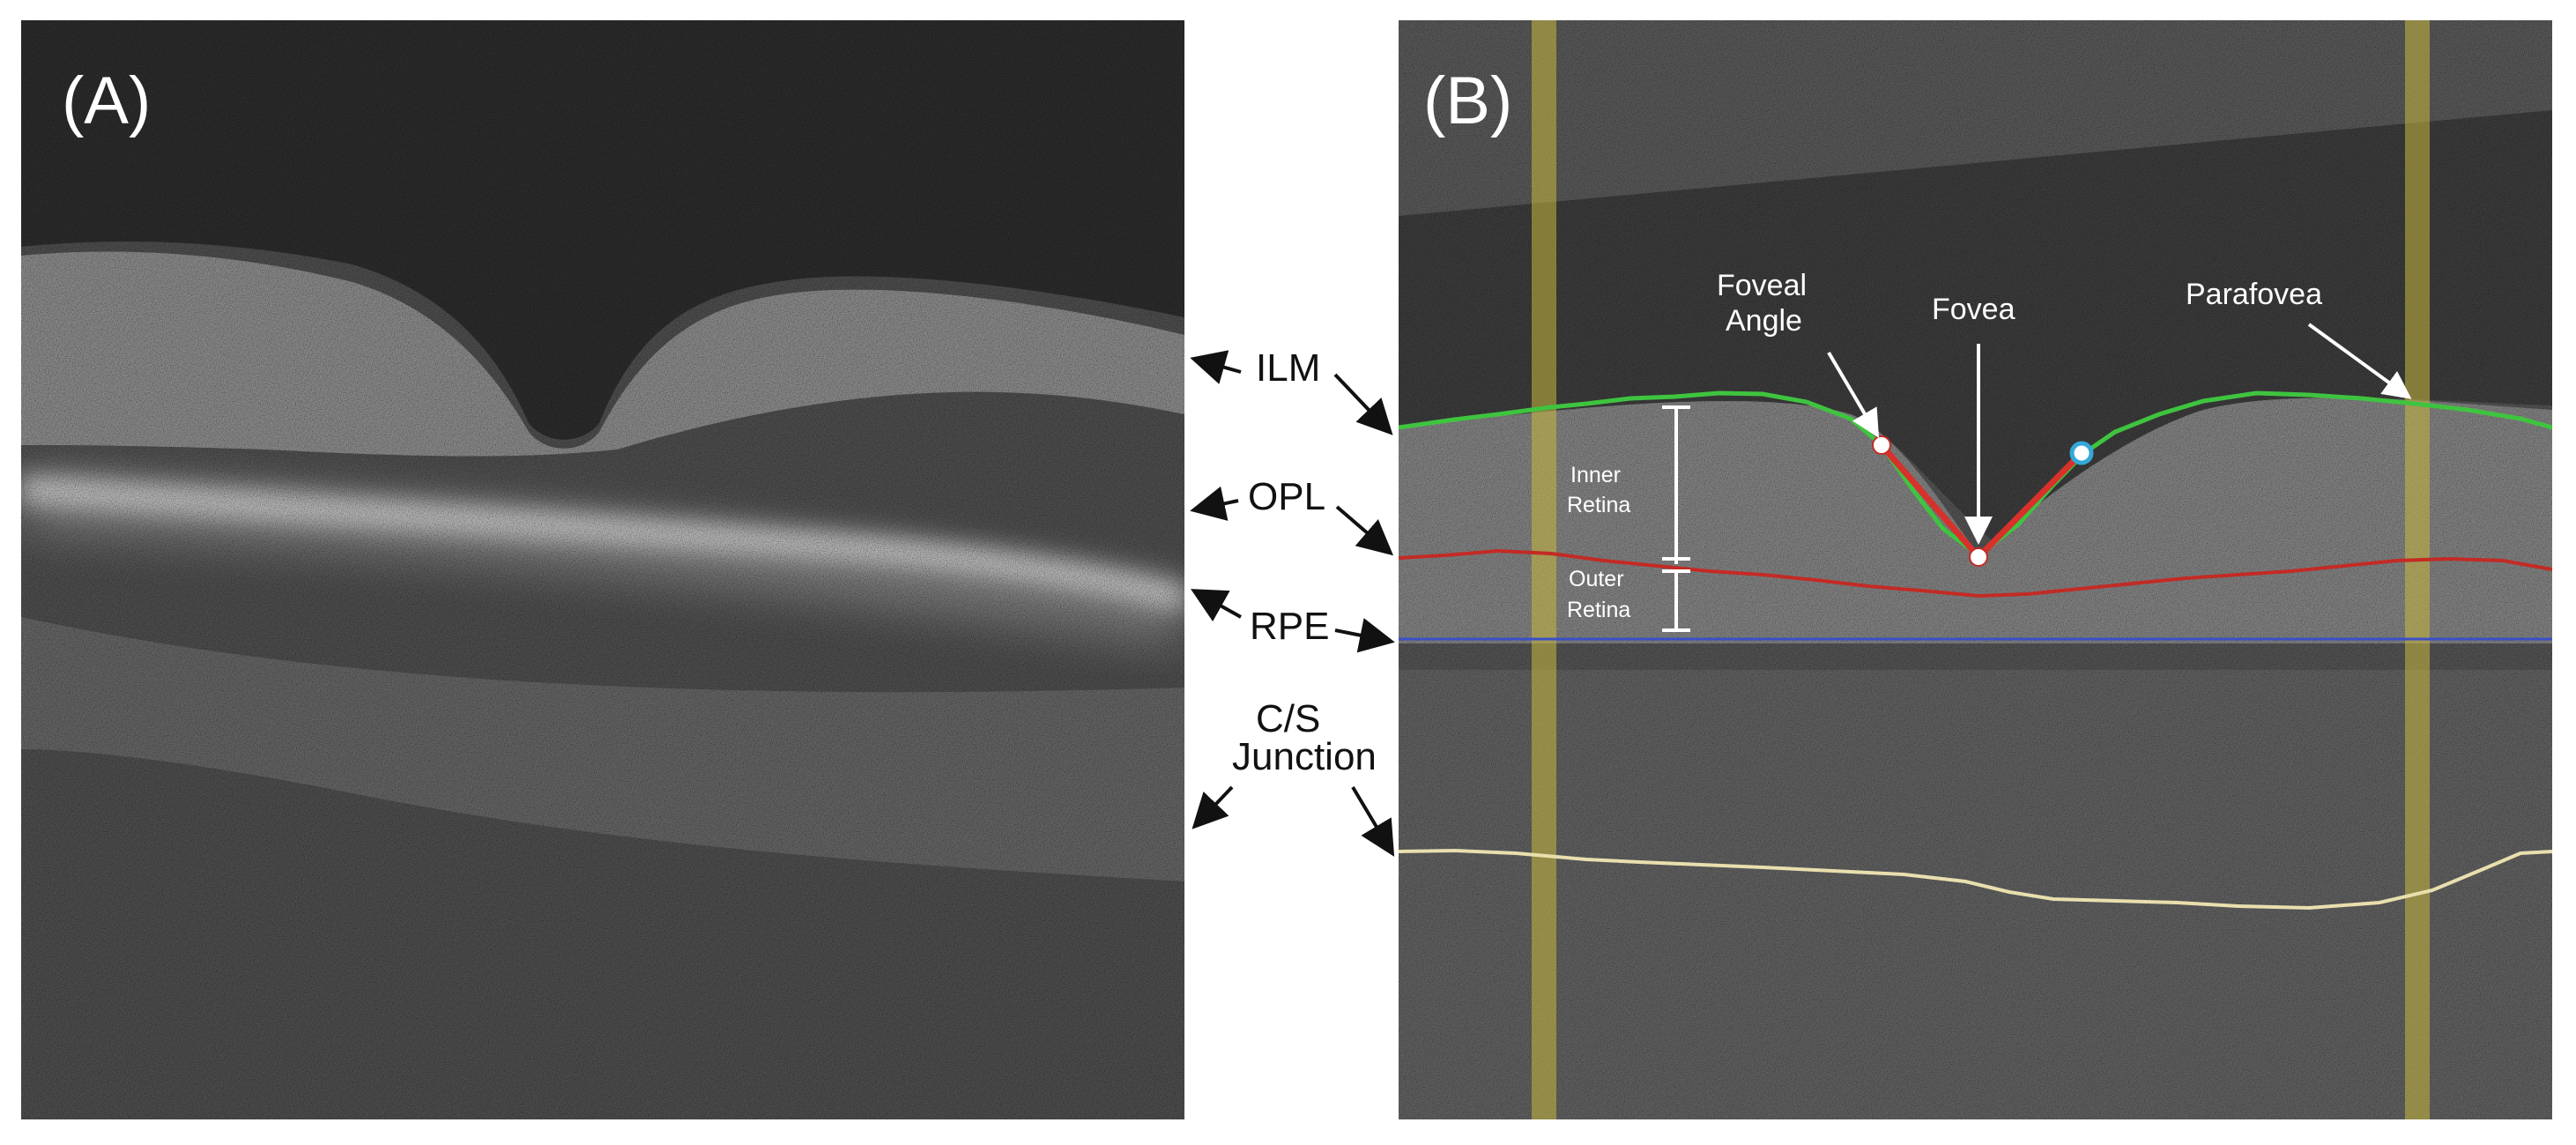 This screenshot has width=2576, height=1145. I want to click on ilm-arrow-right, so click(1363, 404).